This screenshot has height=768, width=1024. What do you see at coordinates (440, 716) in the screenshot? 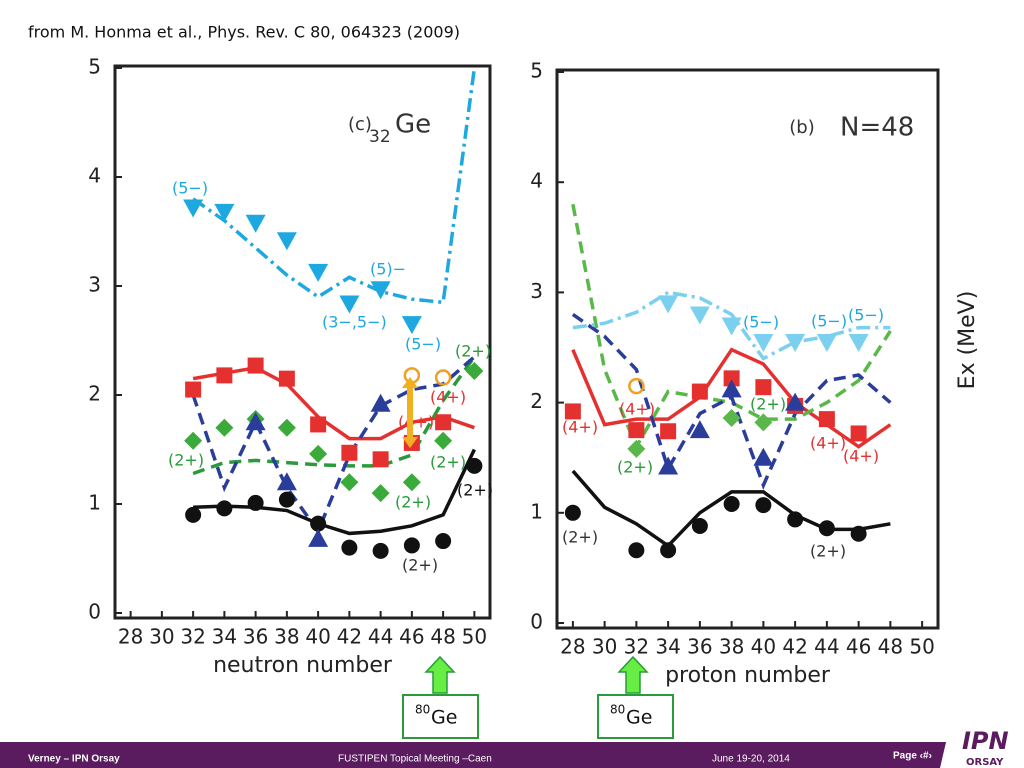
I see `callout-box` at bounding box center [440, 716].